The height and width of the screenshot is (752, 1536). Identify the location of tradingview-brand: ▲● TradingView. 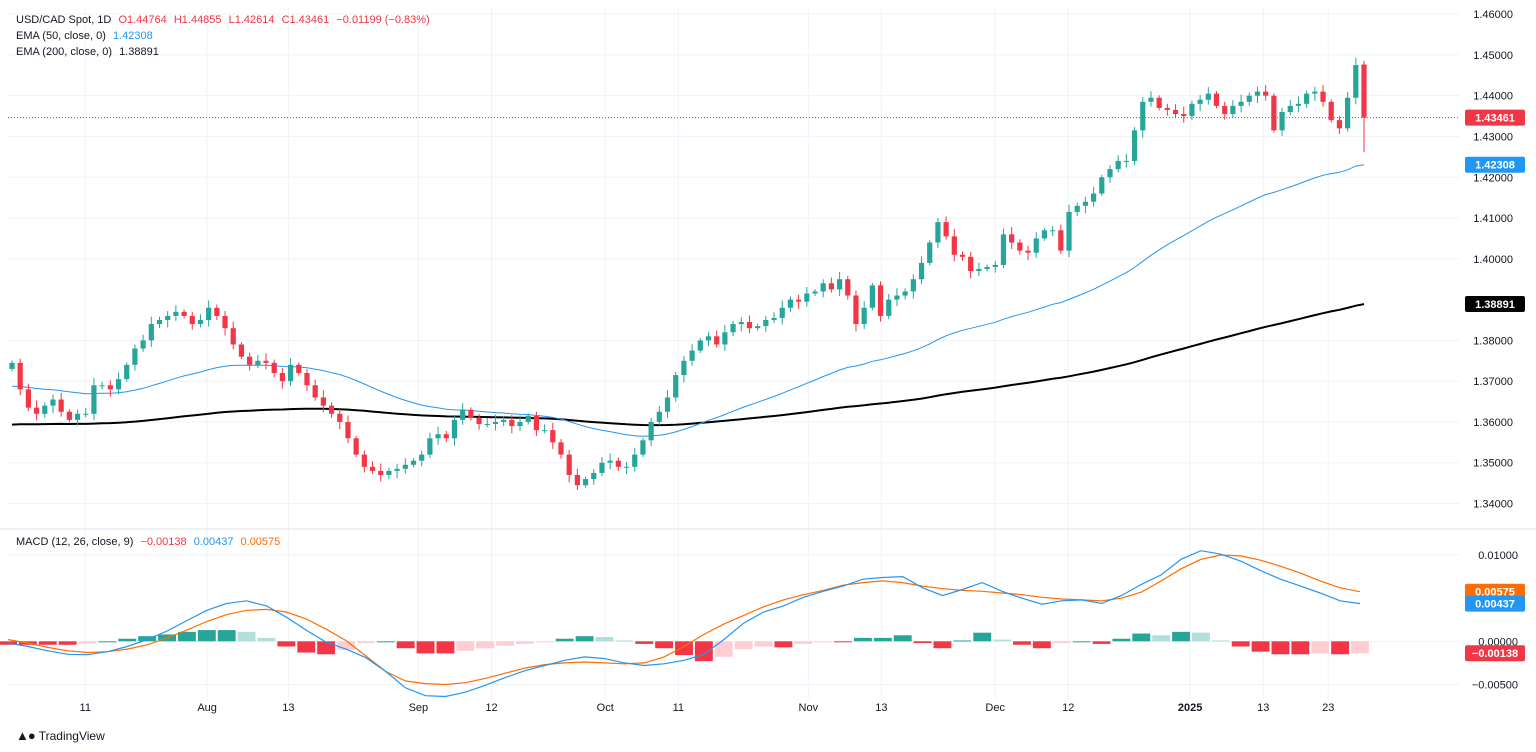
(60, 735).